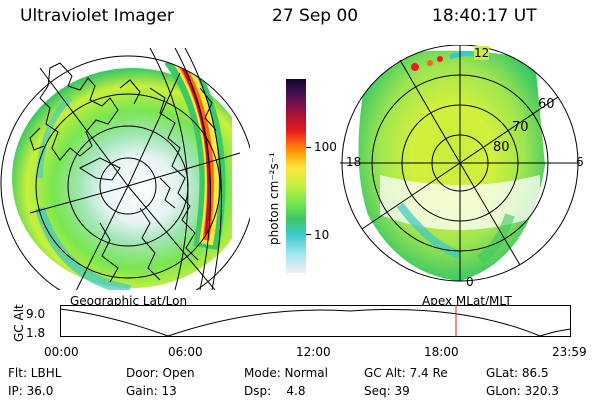 This screenshot has height=400, width=600. Describe the element at coordinates (569, 352) in the screenshot. I see `orbit-tick-2359: 23:59` at that location.